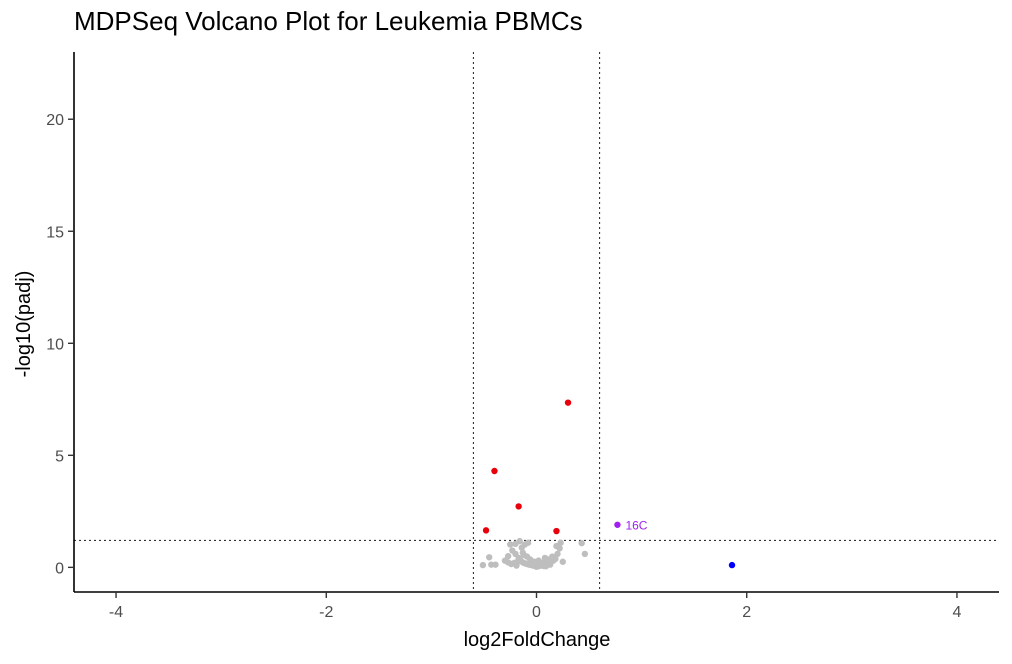 The image size is (1012, 664). Describe the element at coordinates (59, 456) in the screenshot. I see `y-tick-label: 5` at that location.